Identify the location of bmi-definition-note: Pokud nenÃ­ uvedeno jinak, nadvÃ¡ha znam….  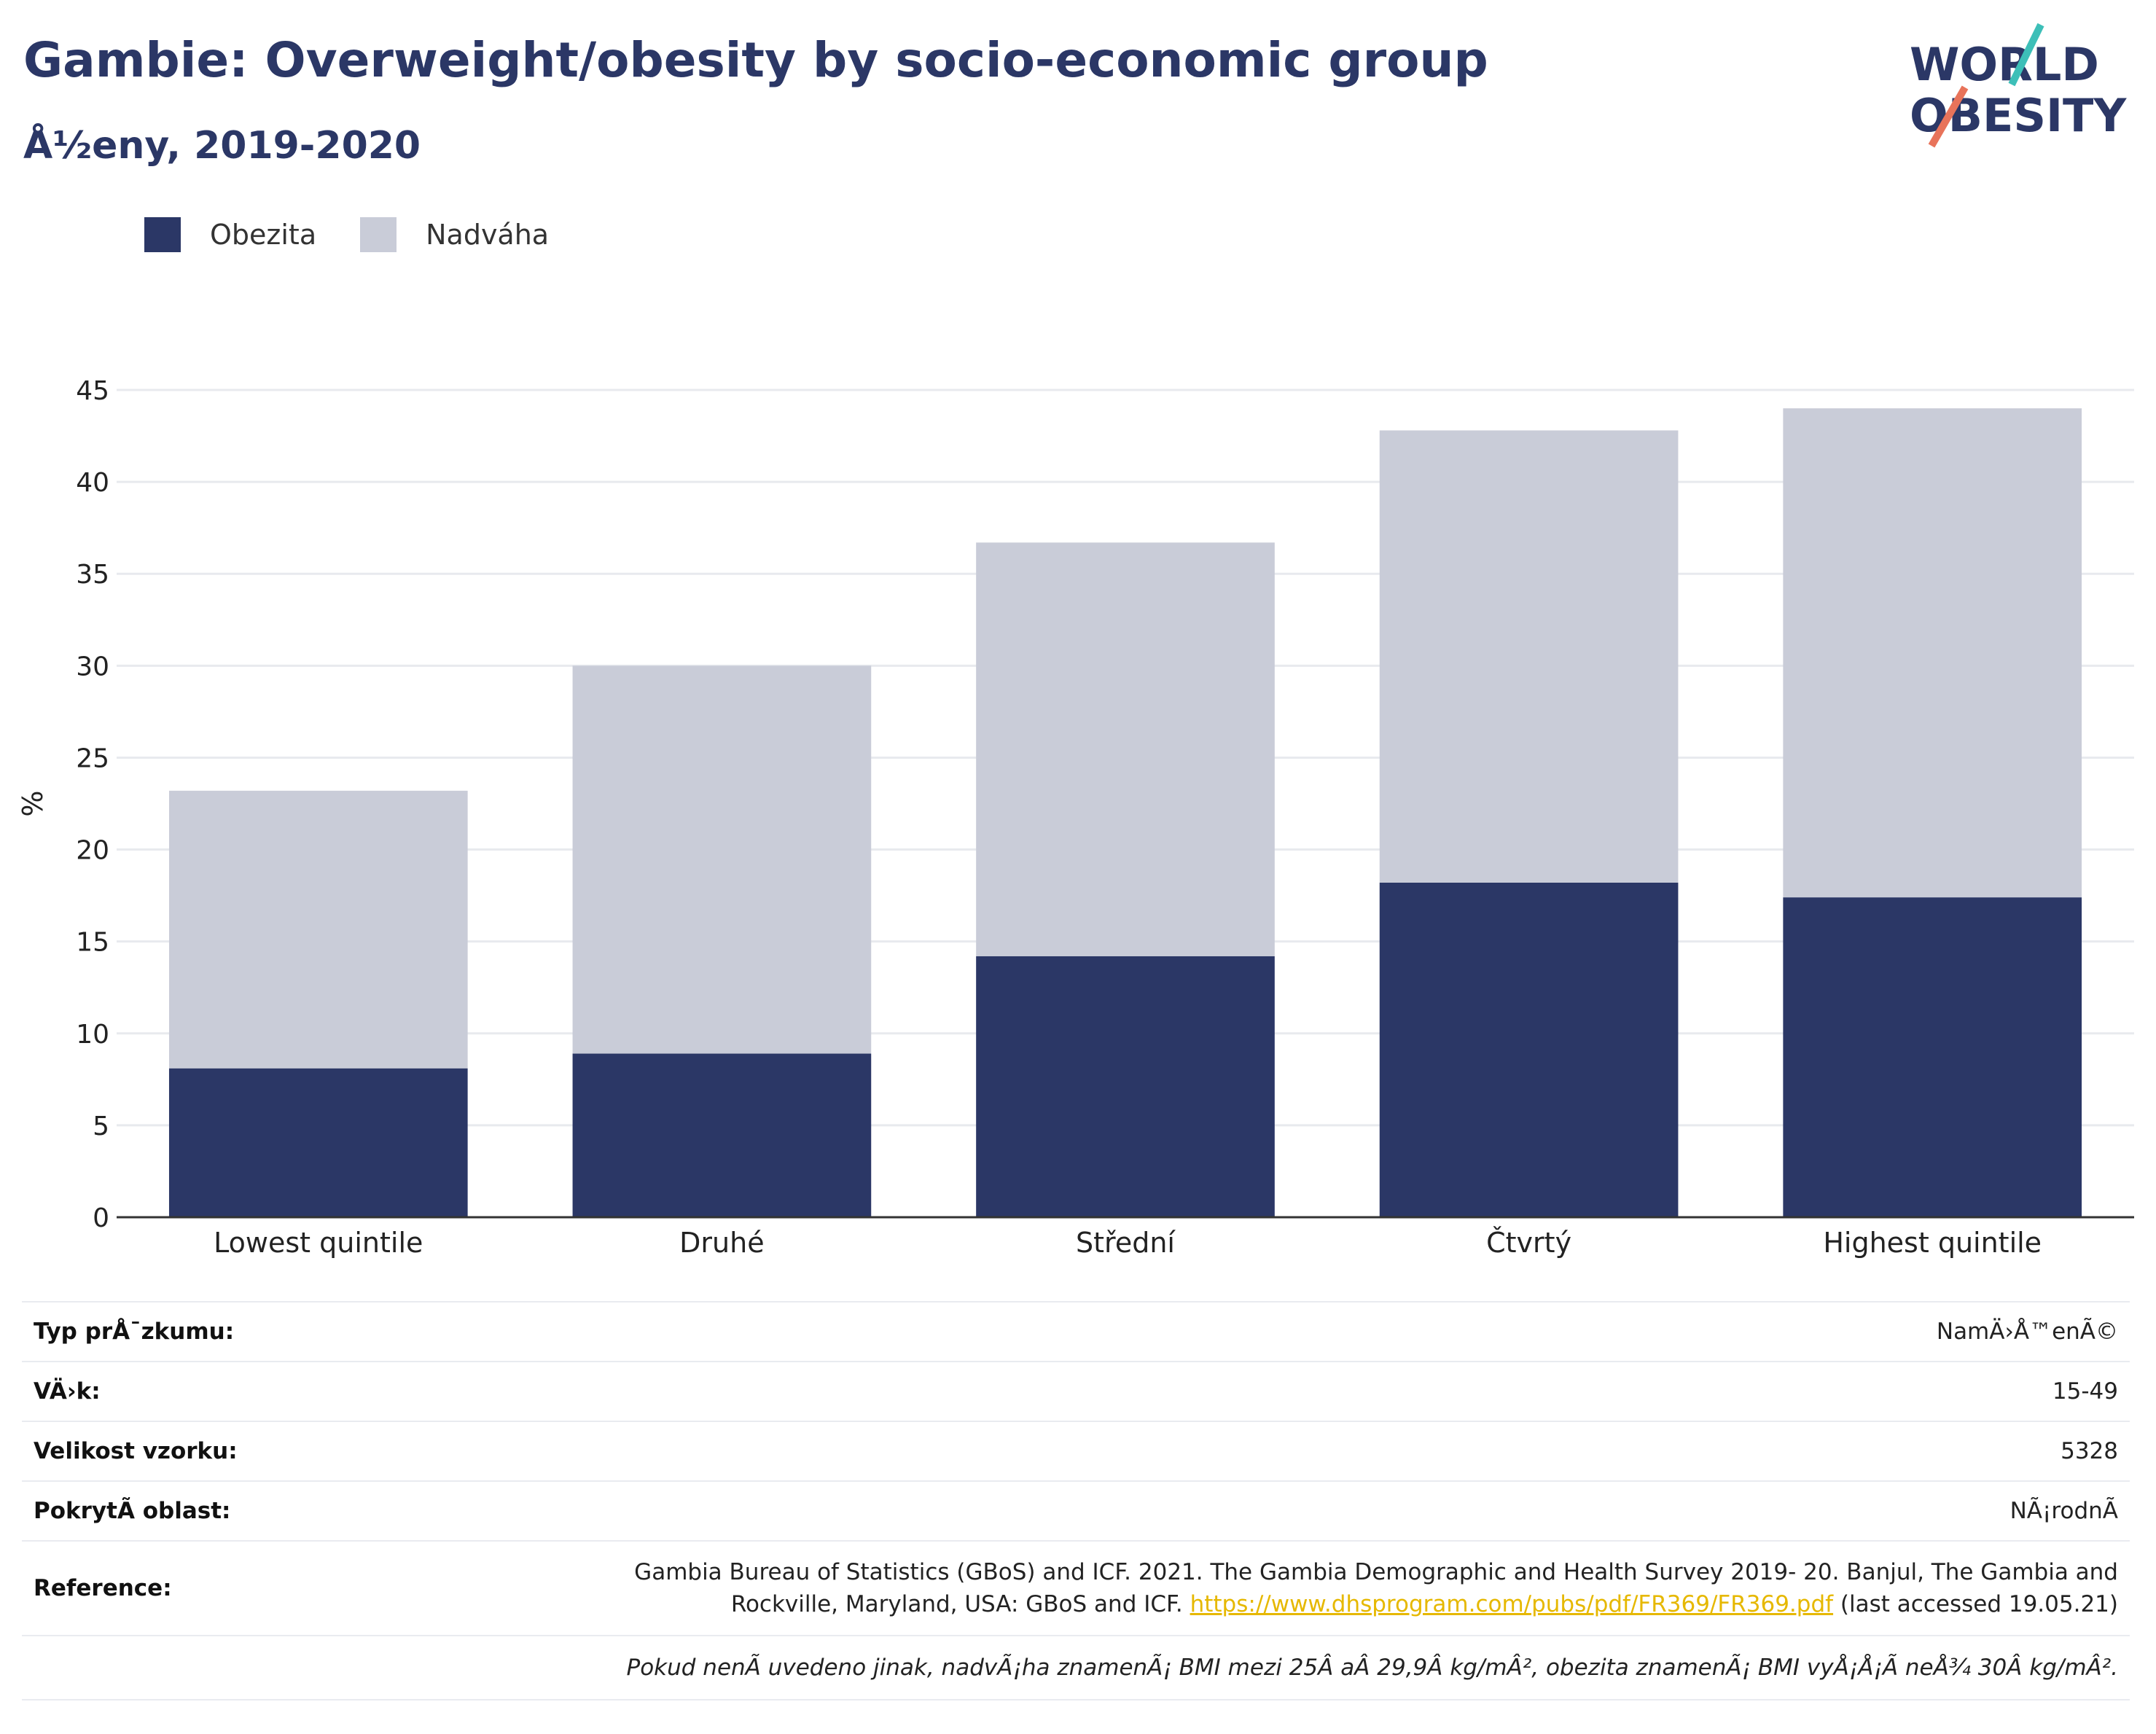
(1270, 1667).